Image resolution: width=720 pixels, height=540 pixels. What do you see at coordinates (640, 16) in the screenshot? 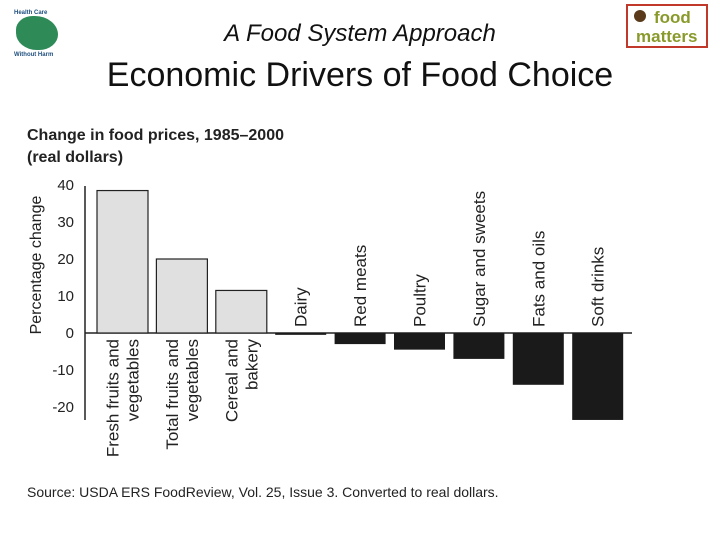
I see `apple-icon` at bounding box center [640, 16].